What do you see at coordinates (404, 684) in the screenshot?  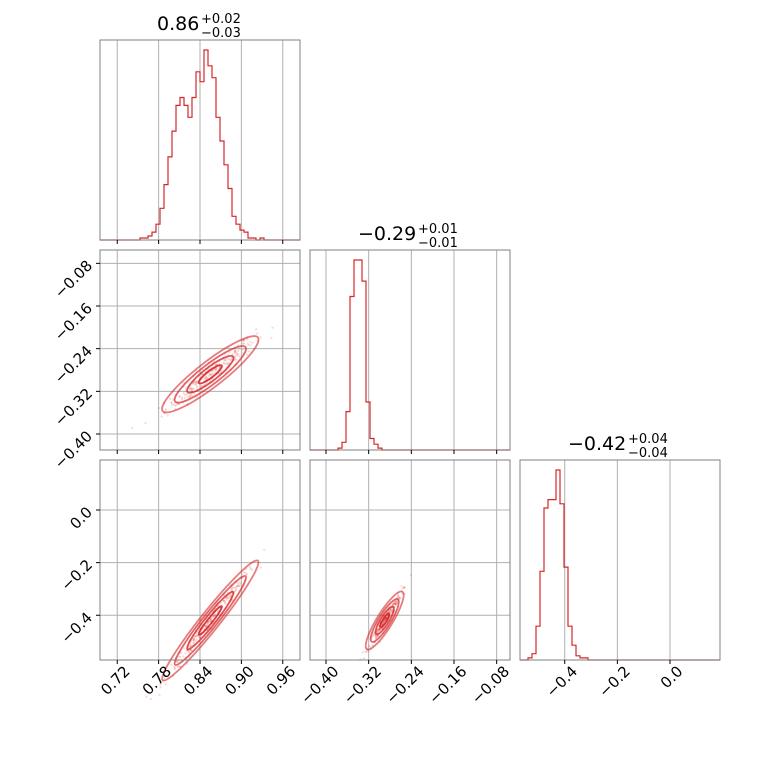 I see `x-tick-label: −0.24` at bounding box center [404, 684].